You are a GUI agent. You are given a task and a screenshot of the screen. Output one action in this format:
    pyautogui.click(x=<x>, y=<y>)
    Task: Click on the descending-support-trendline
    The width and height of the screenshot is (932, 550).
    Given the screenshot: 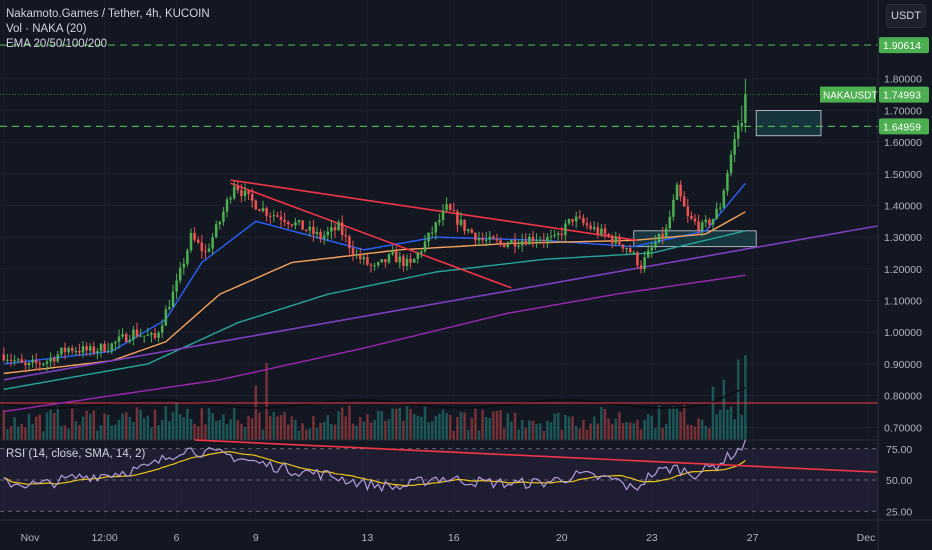 What is the action you would take?
    pyautogui.click(x=371, y=235)
    